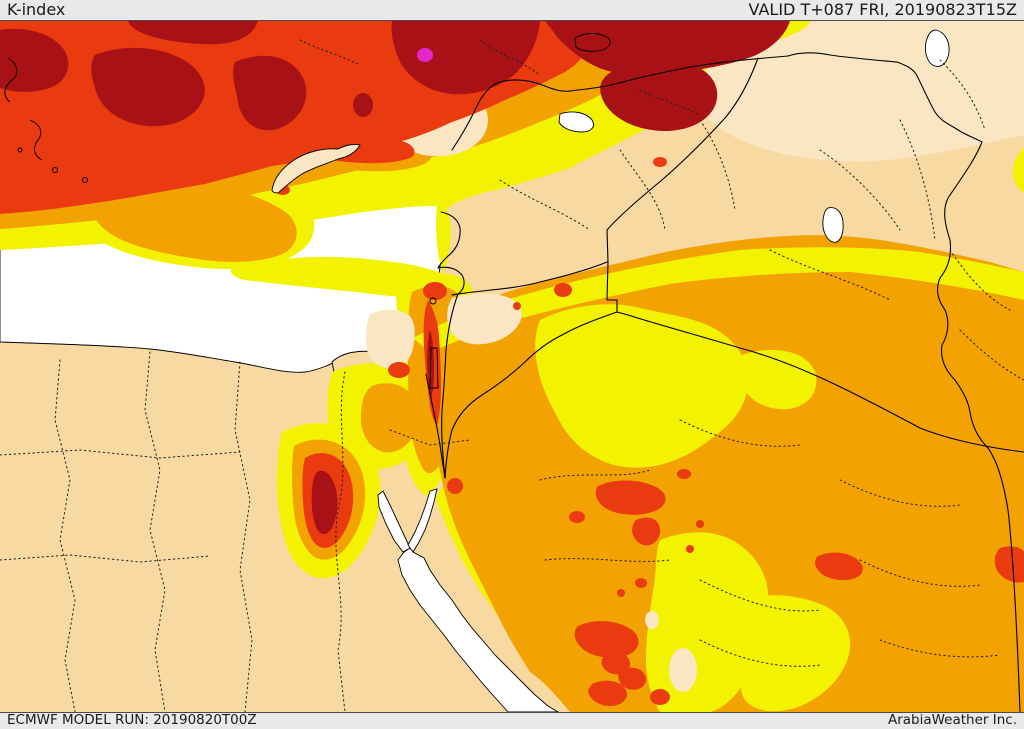 The height and width of the screenshot is (729, 1024). What do you see at coordinates (46, 120) in the screenshot?
I see `aegean-coastlines` at bounding box center [46, 120].